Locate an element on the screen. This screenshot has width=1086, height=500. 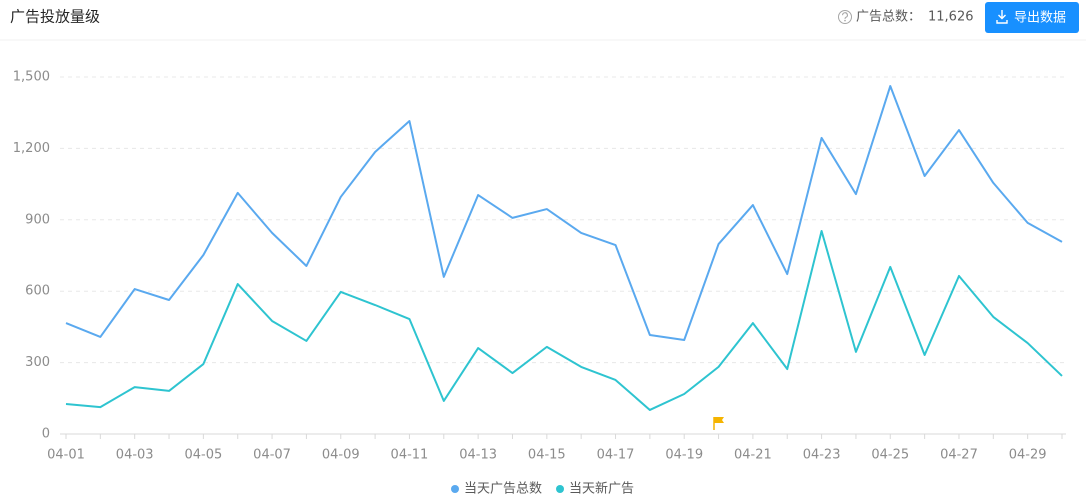
help-icon is located at coordinates (845, 17).